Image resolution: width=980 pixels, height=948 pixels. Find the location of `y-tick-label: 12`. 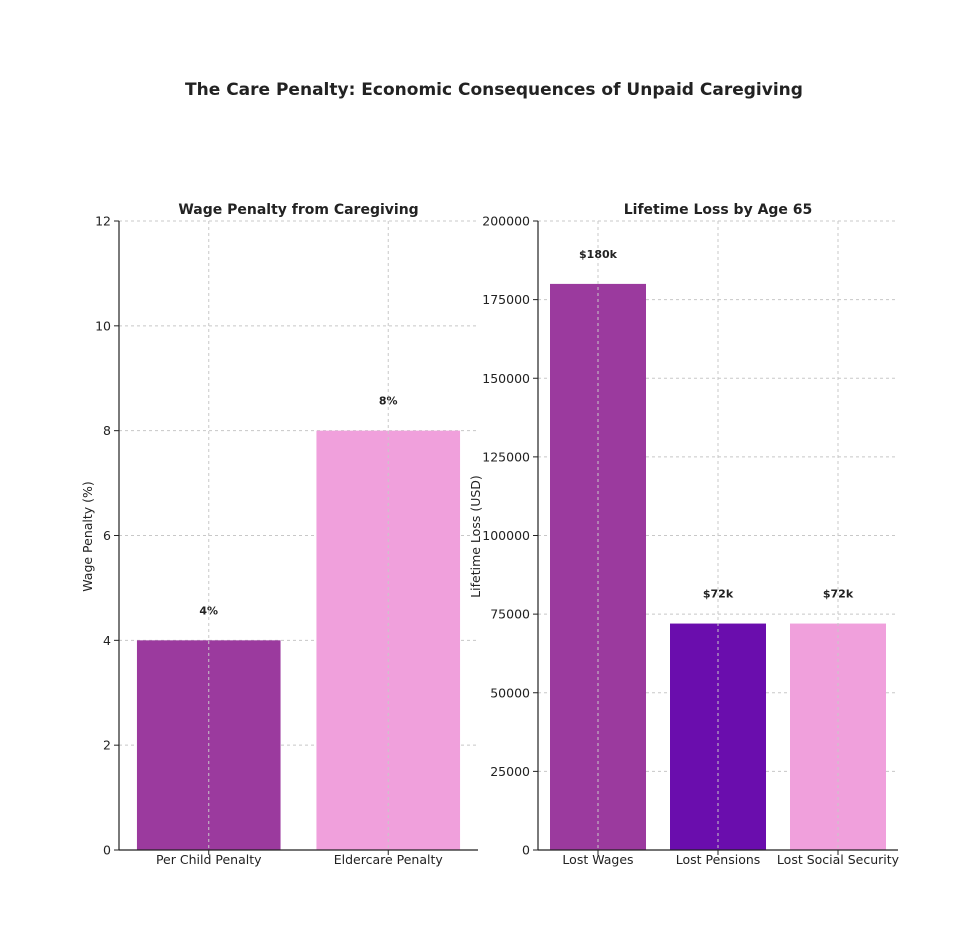

y-tick-label: 12 is located at coordinates (103, 221).